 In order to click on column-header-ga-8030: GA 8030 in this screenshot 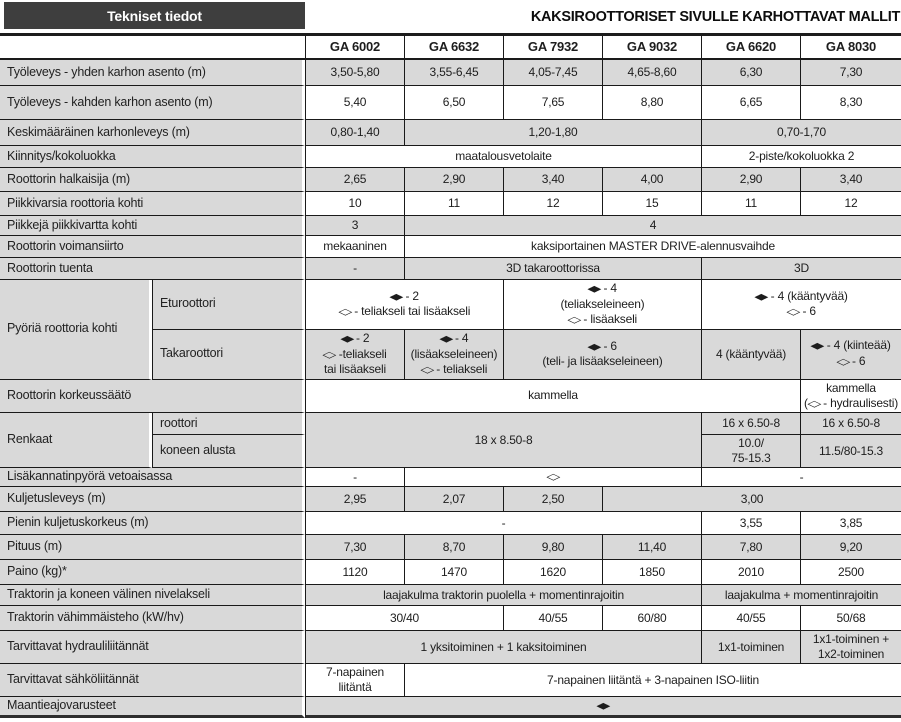, I will do `click(850, 48)`.